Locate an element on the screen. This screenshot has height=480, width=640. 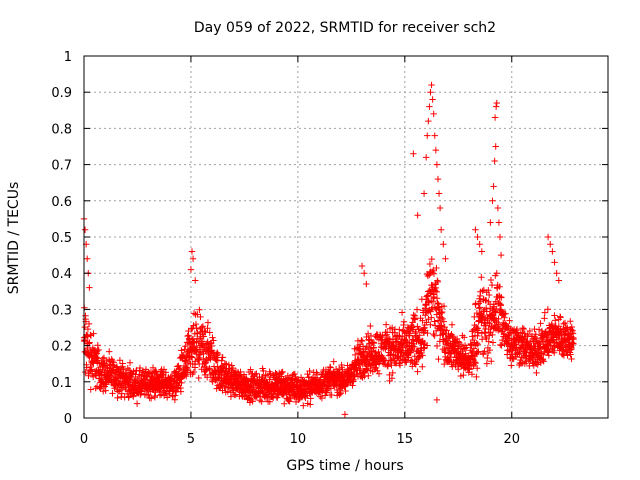
x-tick-label: 5 is located at coordinates (191, 439).